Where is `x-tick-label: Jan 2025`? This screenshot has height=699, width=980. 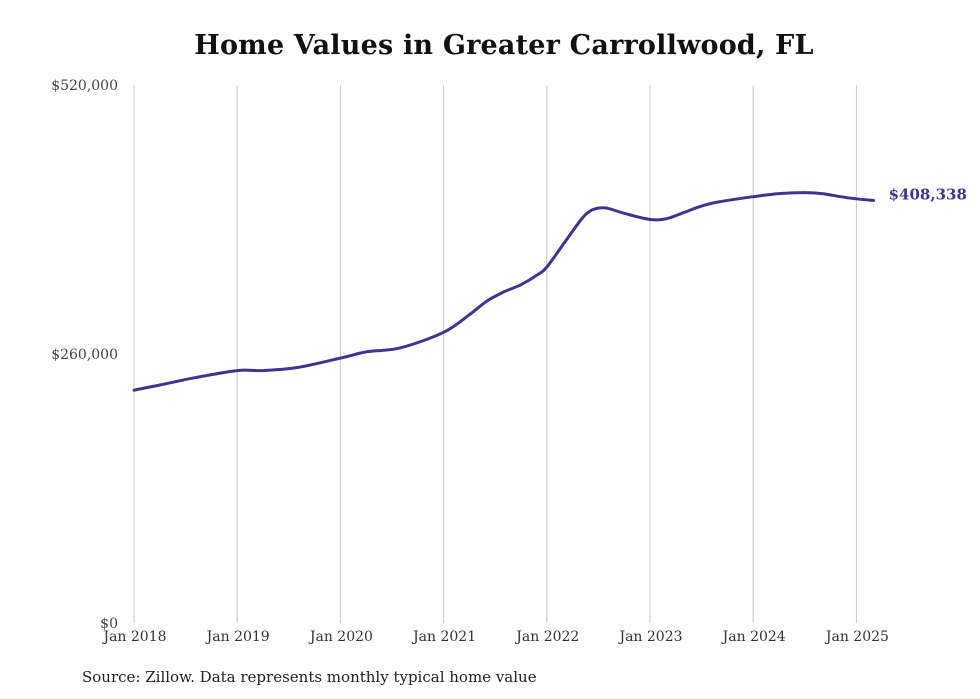
x-tick-label: Jan 2025 is located at coordinates (856, 637).